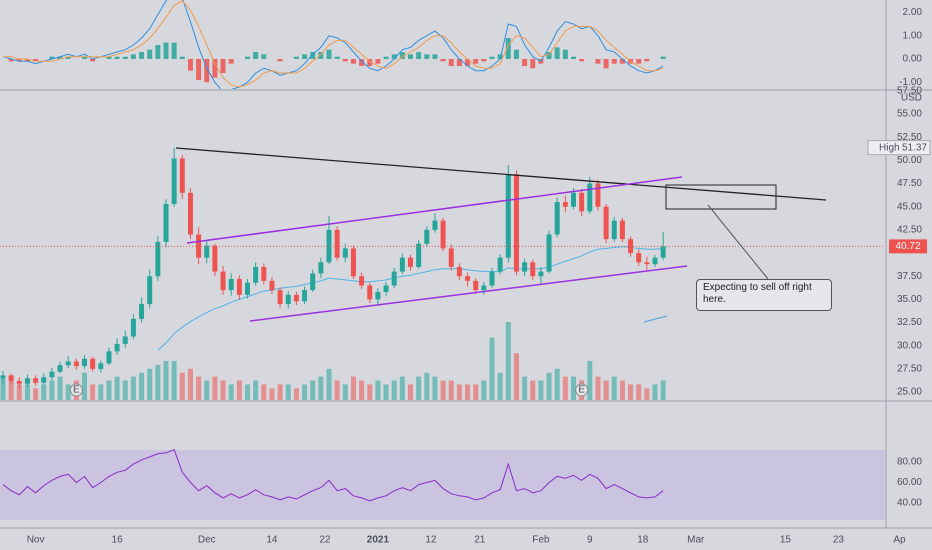 This screenshot has width=932, height=550. Describe the element at coordinates (333, 475) in the screenshot. I see `rsi-line` at that location.